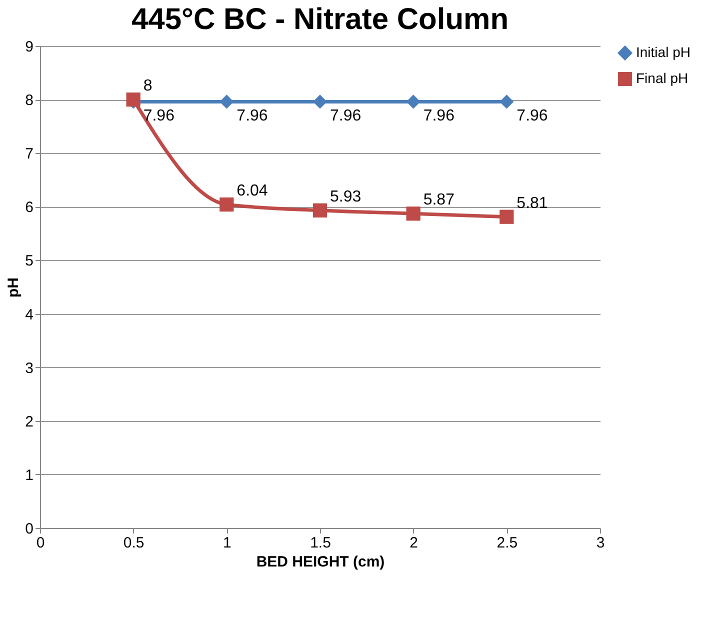 The height and width of the screenshot is (628, 708). What do you see at coordinates (414, 543) in the screenshot?
I see `x-tick-label: 2` at bounding box center [414, 543].